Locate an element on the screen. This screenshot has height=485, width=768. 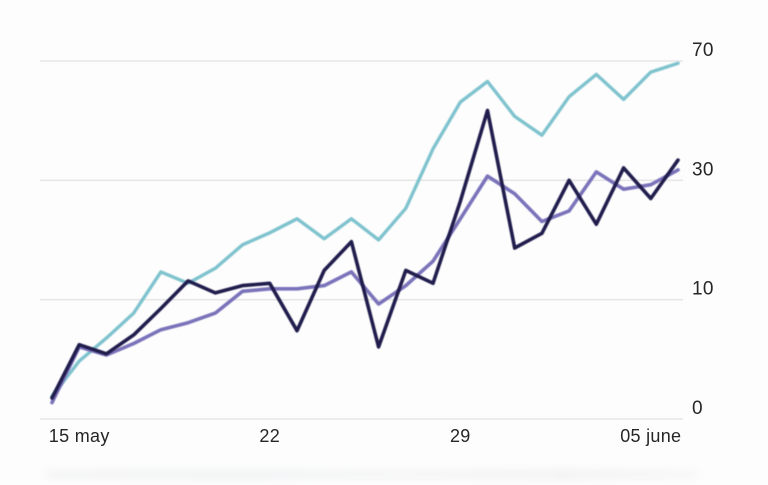
x-axis-label-29: 29 is located at coordinates (460, 436).